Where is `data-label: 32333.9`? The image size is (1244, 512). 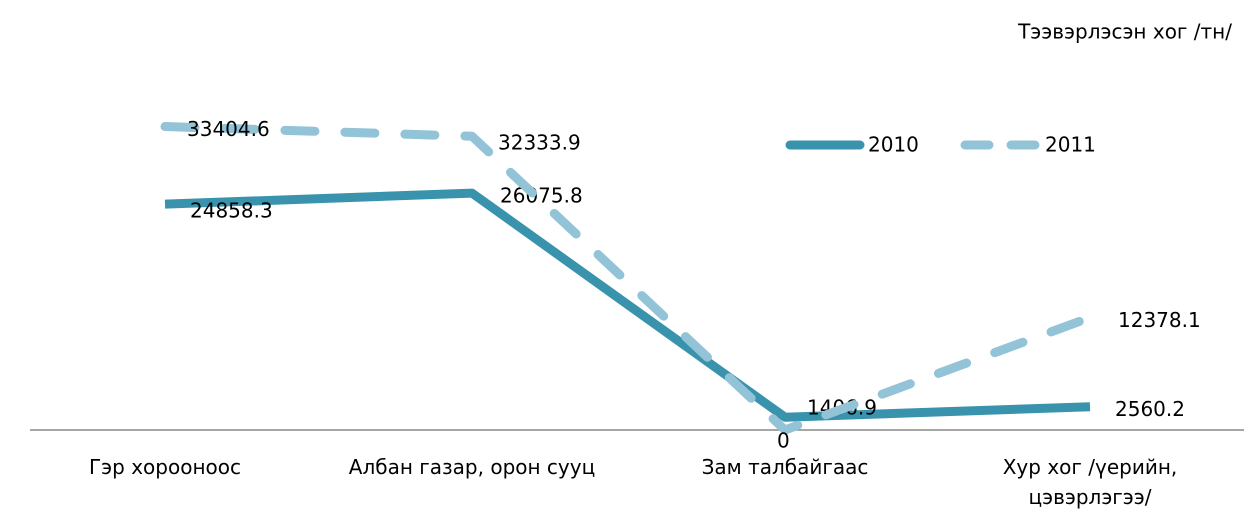 data-label: 32333.9 is located at coordinates (539, 143).